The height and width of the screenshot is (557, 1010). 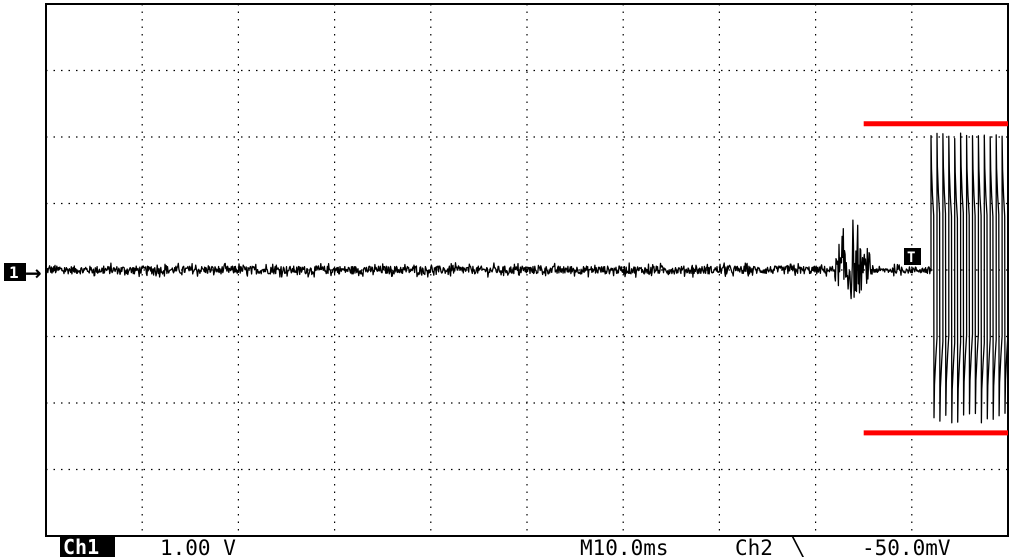 What do you see at coordinates (906, 546) in the screenshot?
I see `trigger-level: -50.0mV` at bounding box center [906, 546].